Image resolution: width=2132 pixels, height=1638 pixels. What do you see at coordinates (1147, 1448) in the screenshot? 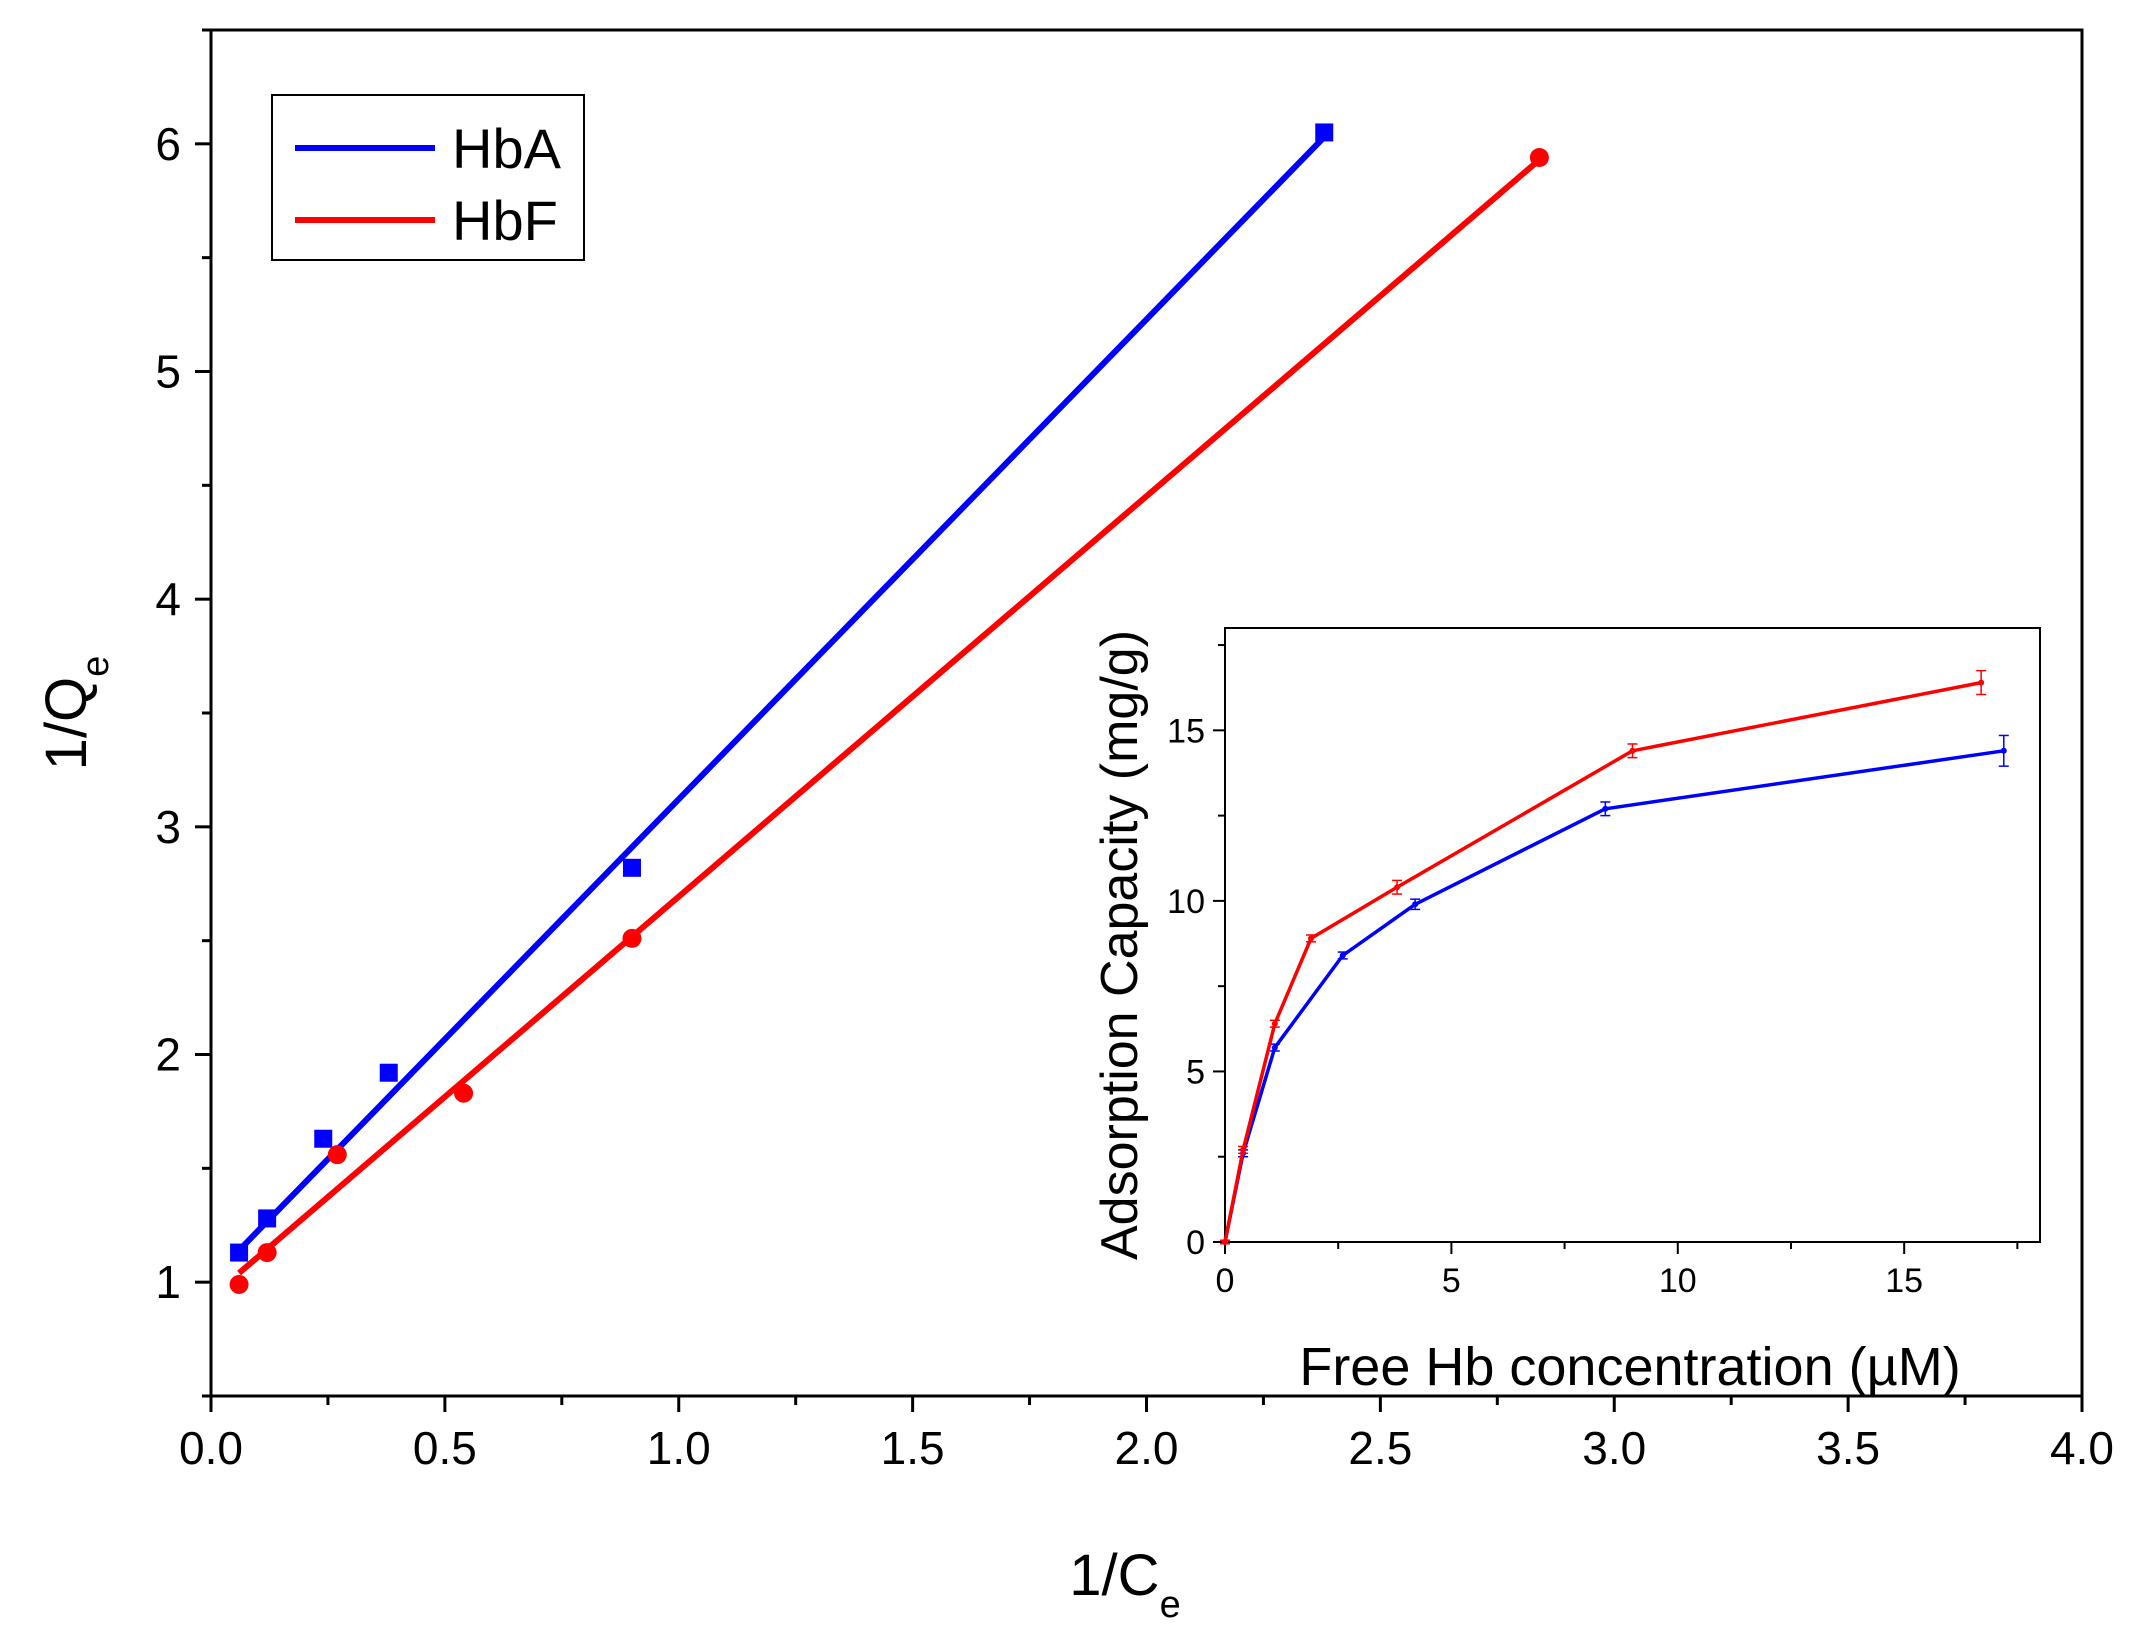
I see `main-x-tick-label: 2.0` at bounding box center [1147, 1448].